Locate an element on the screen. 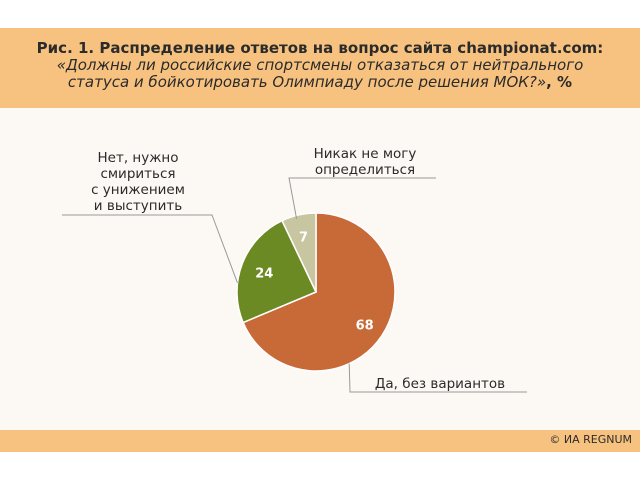  slice-no-category-label: смириться is located at coordinates (137, 174).